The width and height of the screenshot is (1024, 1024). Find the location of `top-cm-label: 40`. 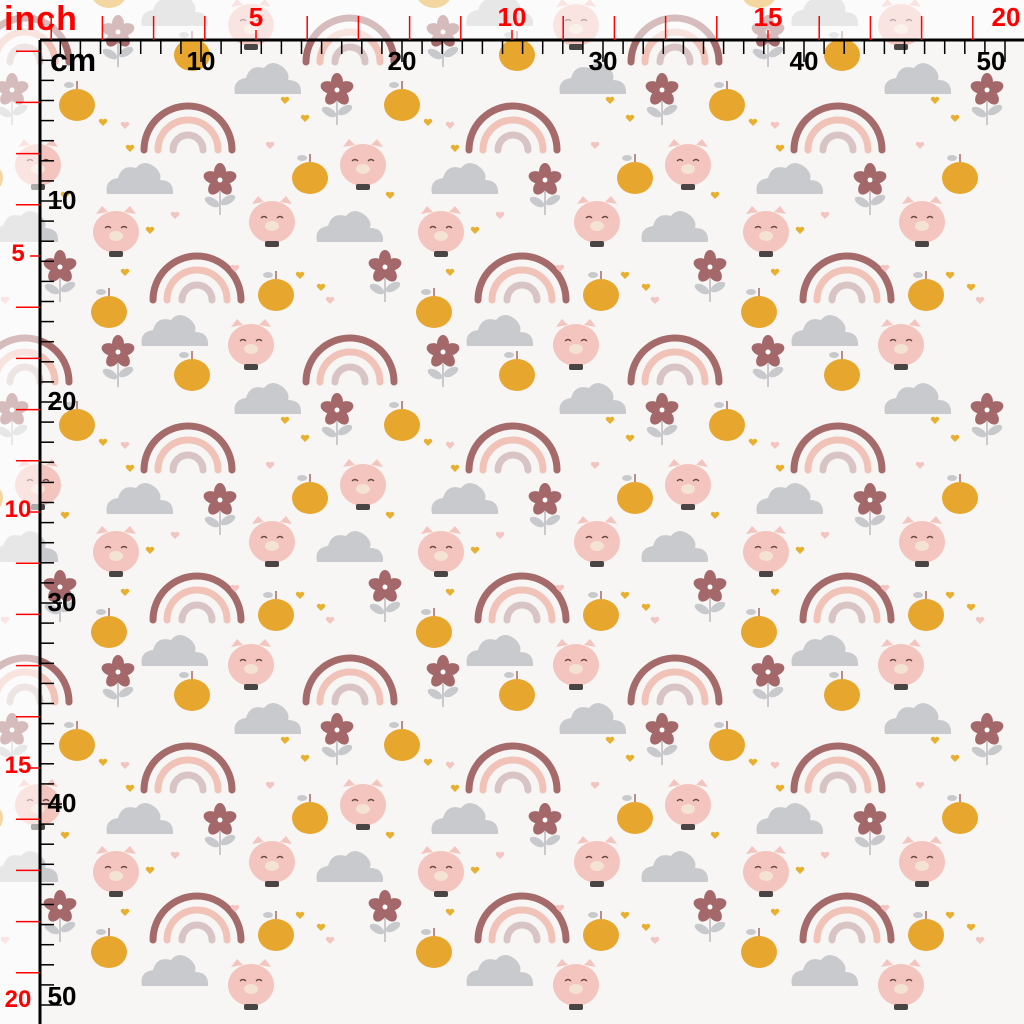

top-cm-label: 40 is located at coordinates (804, 61).